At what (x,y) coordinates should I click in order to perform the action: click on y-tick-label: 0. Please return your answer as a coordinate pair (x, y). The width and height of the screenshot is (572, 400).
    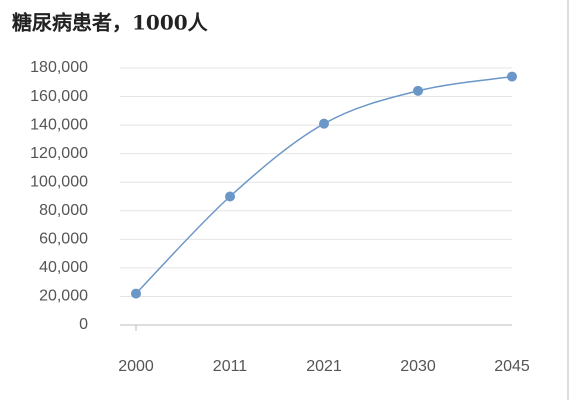
    Looking at the image, I should click on (83, 324).